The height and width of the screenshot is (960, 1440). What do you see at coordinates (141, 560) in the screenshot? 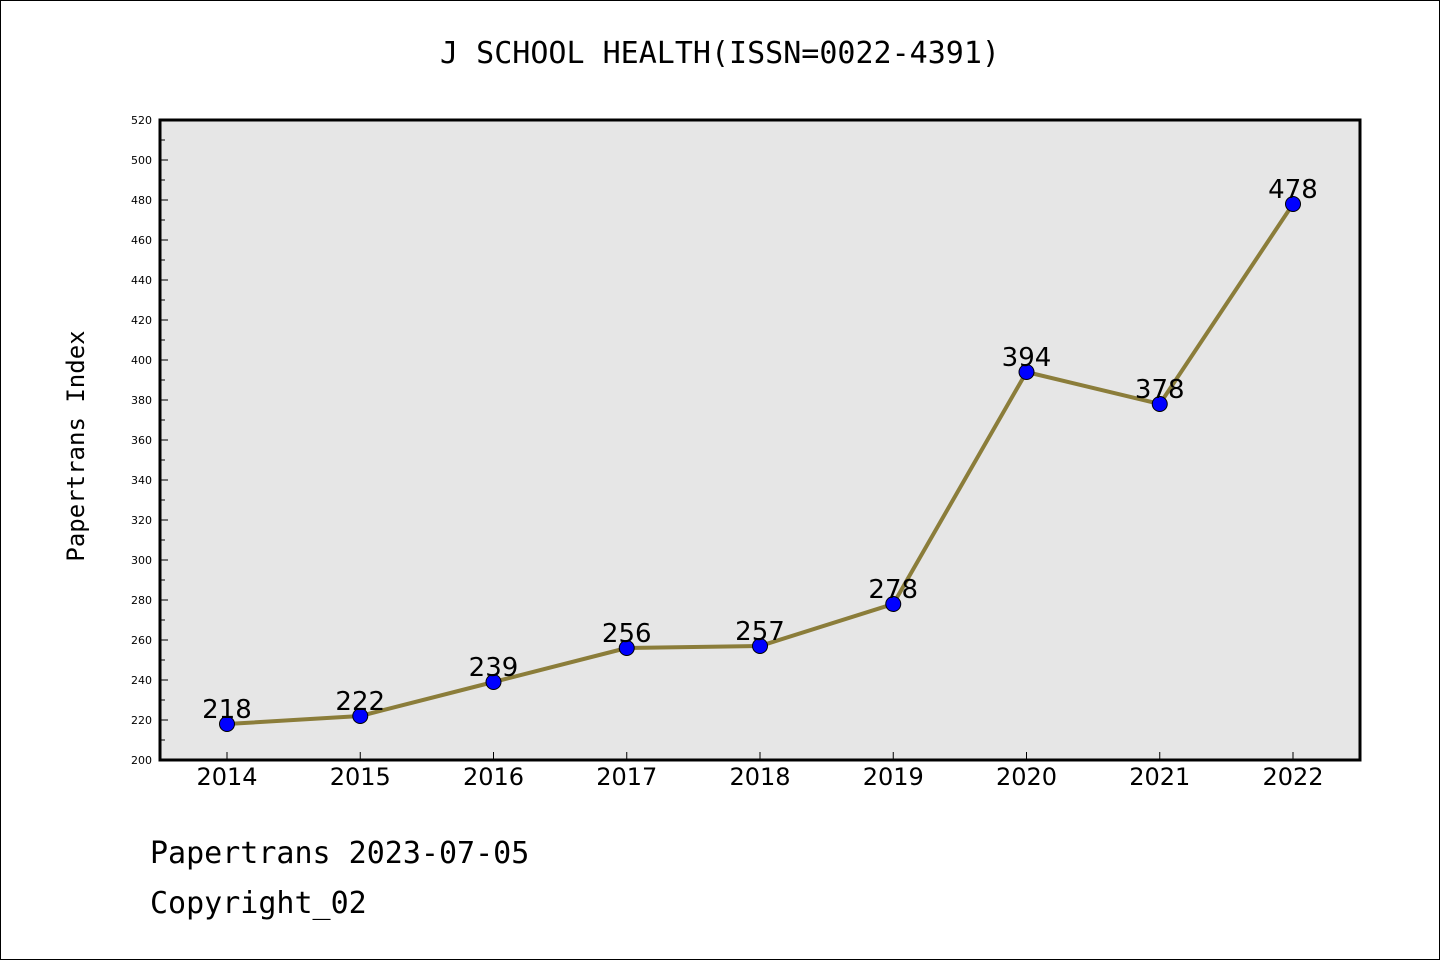
I see `y-tick-label: 300` at bounding box center [141, 560].